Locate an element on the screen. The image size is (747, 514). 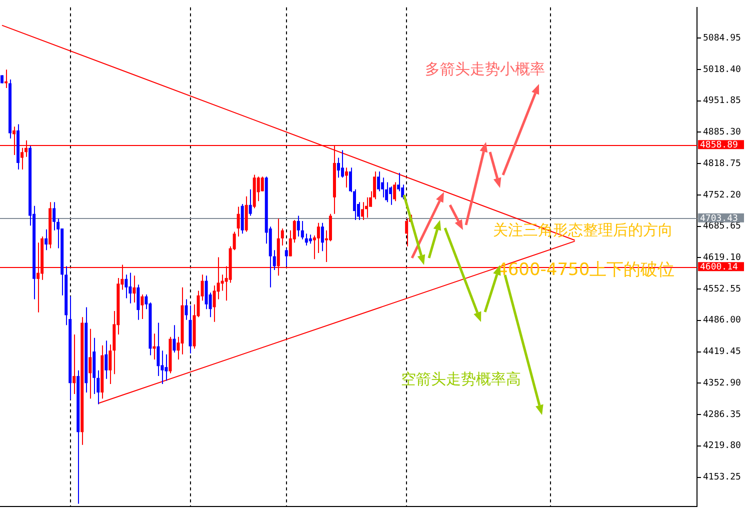
annotation: 多箭头走势小概率 is located at coordinates (485, 69).